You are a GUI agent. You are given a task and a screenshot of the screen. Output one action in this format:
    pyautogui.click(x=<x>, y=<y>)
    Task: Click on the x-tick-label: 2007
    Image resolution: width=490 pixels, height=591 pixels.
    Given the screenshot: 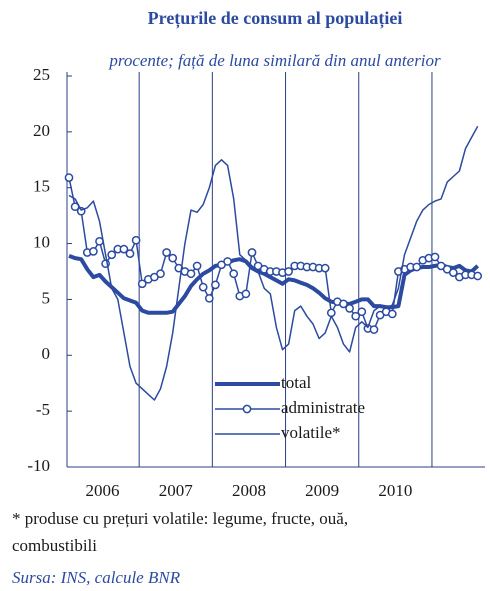 What is the action you would take?
    pyautogui.click(x=176, y=490)
    